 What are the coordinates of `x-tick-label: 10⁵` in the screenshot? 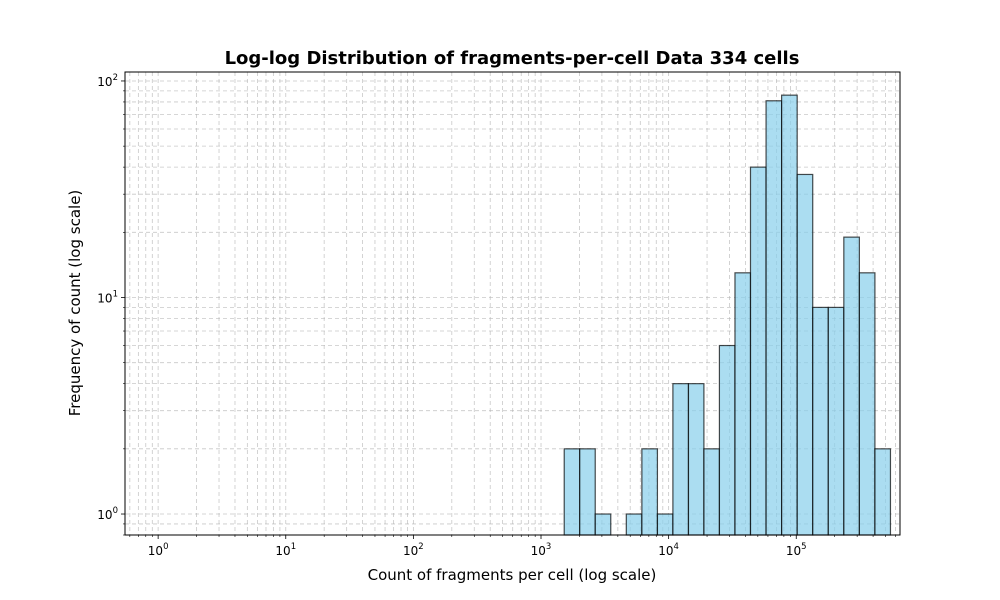 It's located at (796, 550).